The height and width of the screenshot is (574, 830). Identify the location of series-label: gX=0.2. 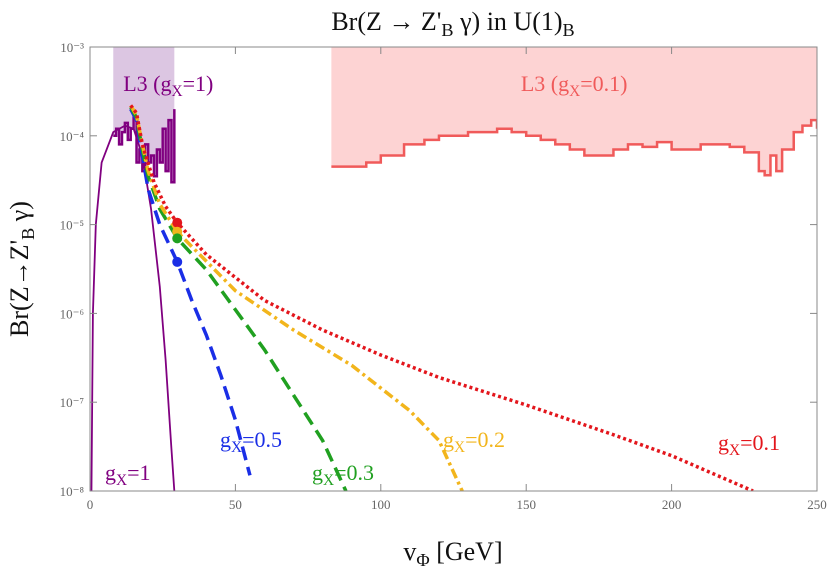
(474, 441).